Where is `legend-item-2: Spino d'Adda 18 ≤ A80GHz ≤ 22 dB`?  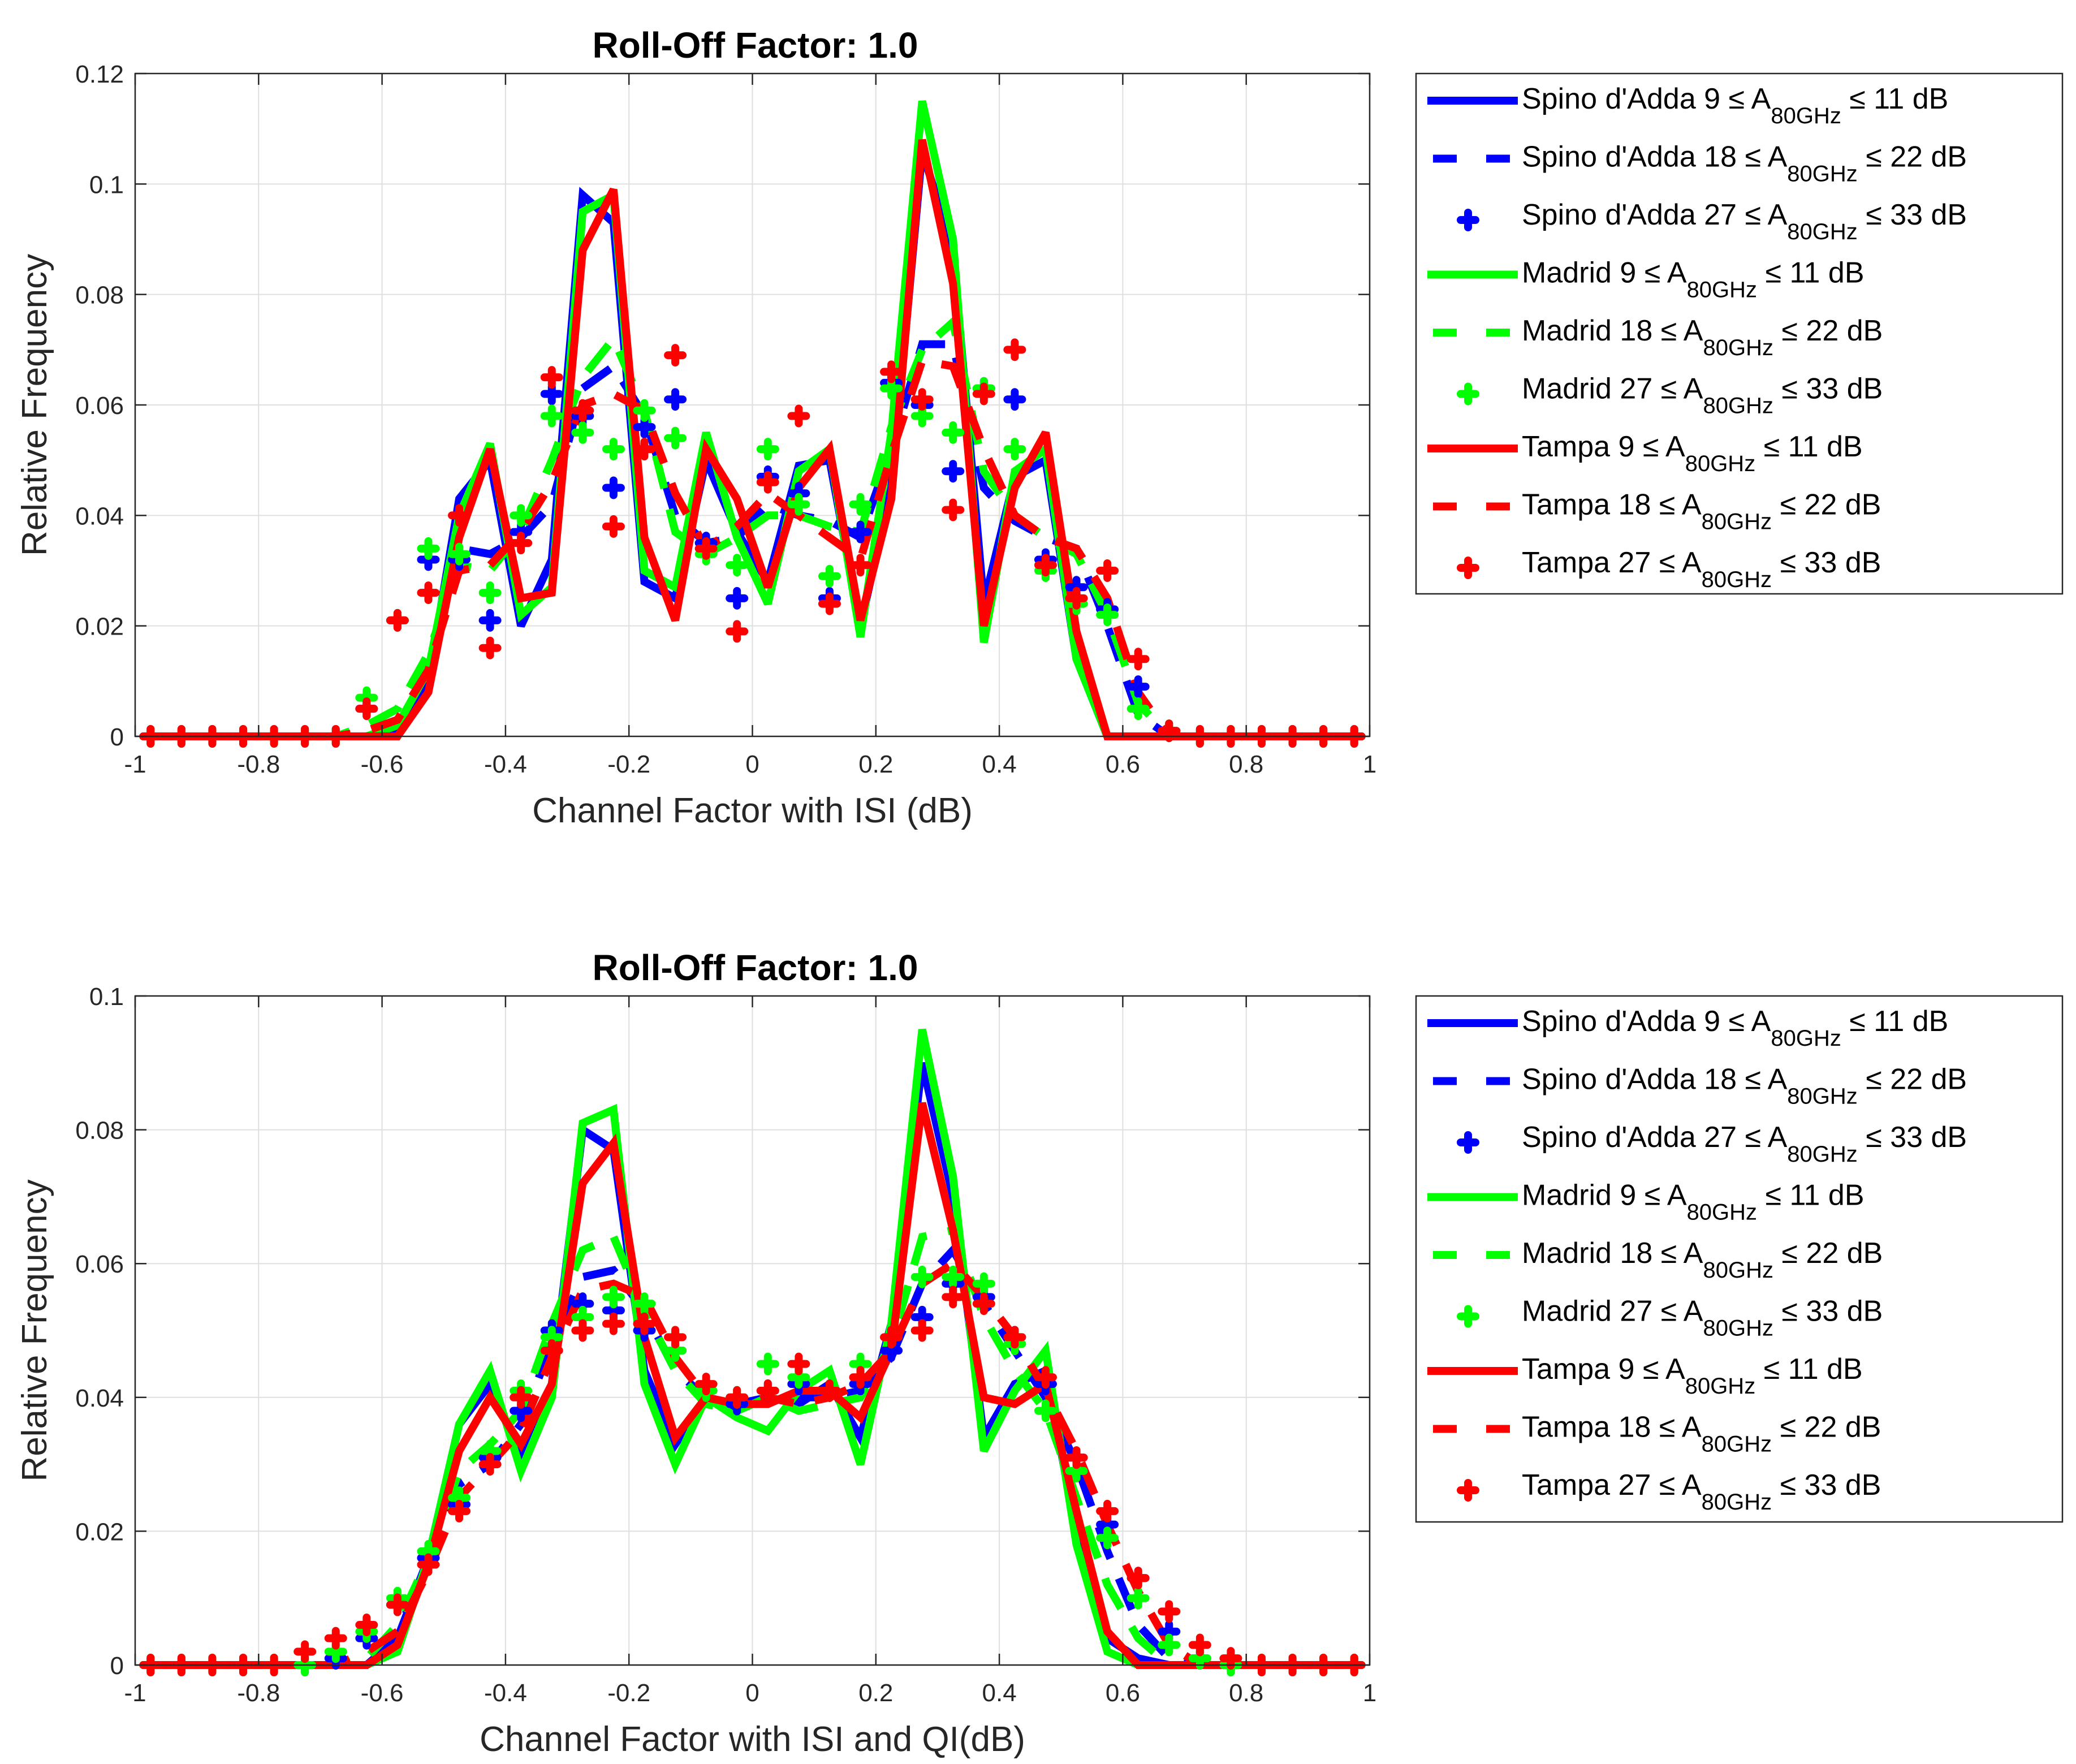
legend-item-2: Spino d'Adda 18 ≤ A80GHz ≤ 22 dB is located at coordinates (1700, 1086).